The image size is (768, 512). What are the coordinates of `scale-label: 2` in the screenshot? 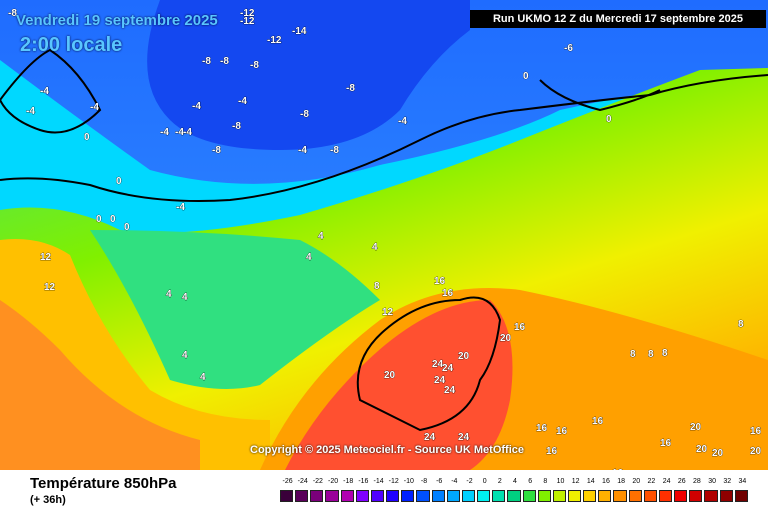 It's located at (499, 481).